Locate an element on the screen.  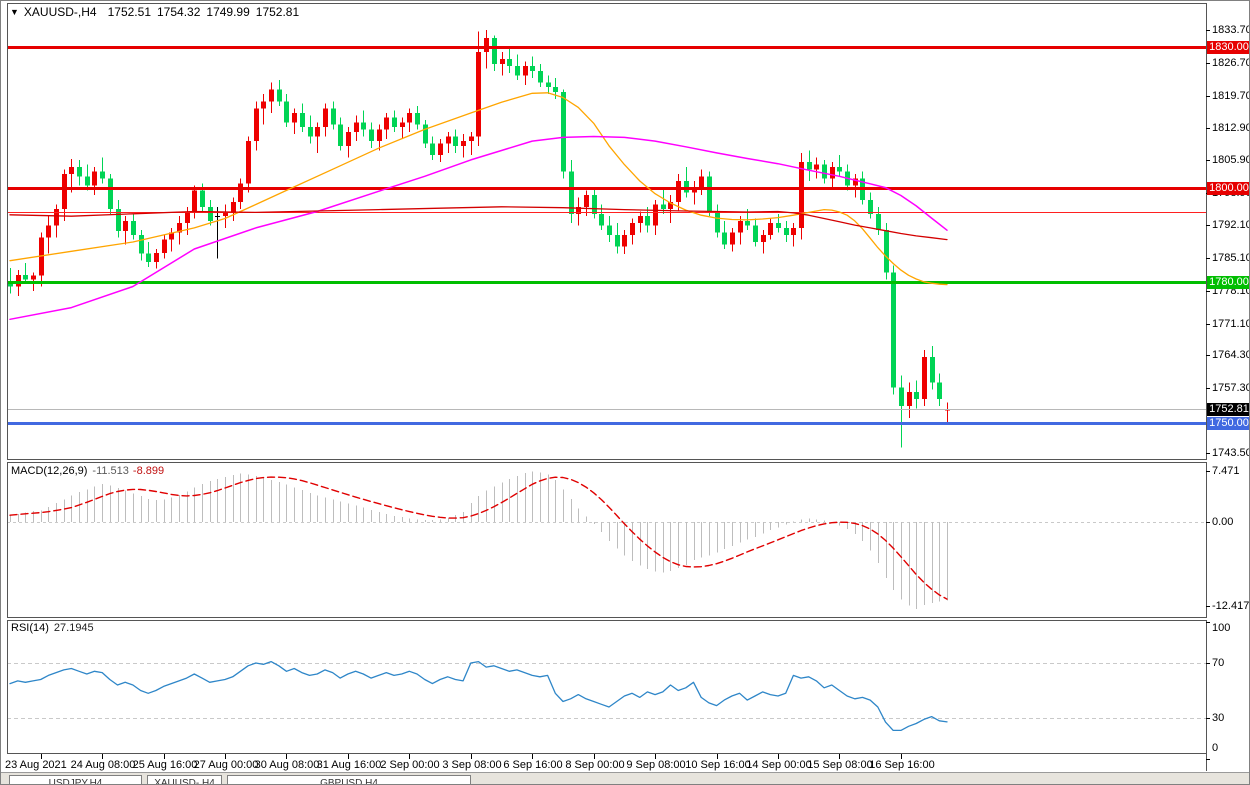
price-axis-label: 1757.30 is located at coordinates (1231, 388).